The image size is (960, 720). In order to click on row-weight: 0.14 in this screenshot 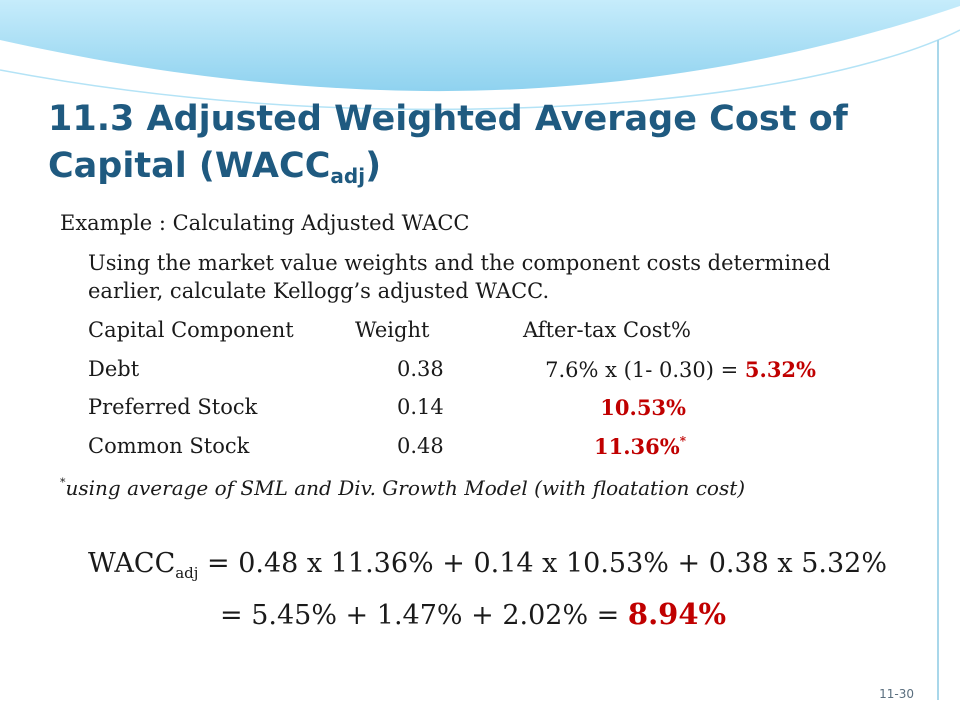, I will do `click(420, 407)`.